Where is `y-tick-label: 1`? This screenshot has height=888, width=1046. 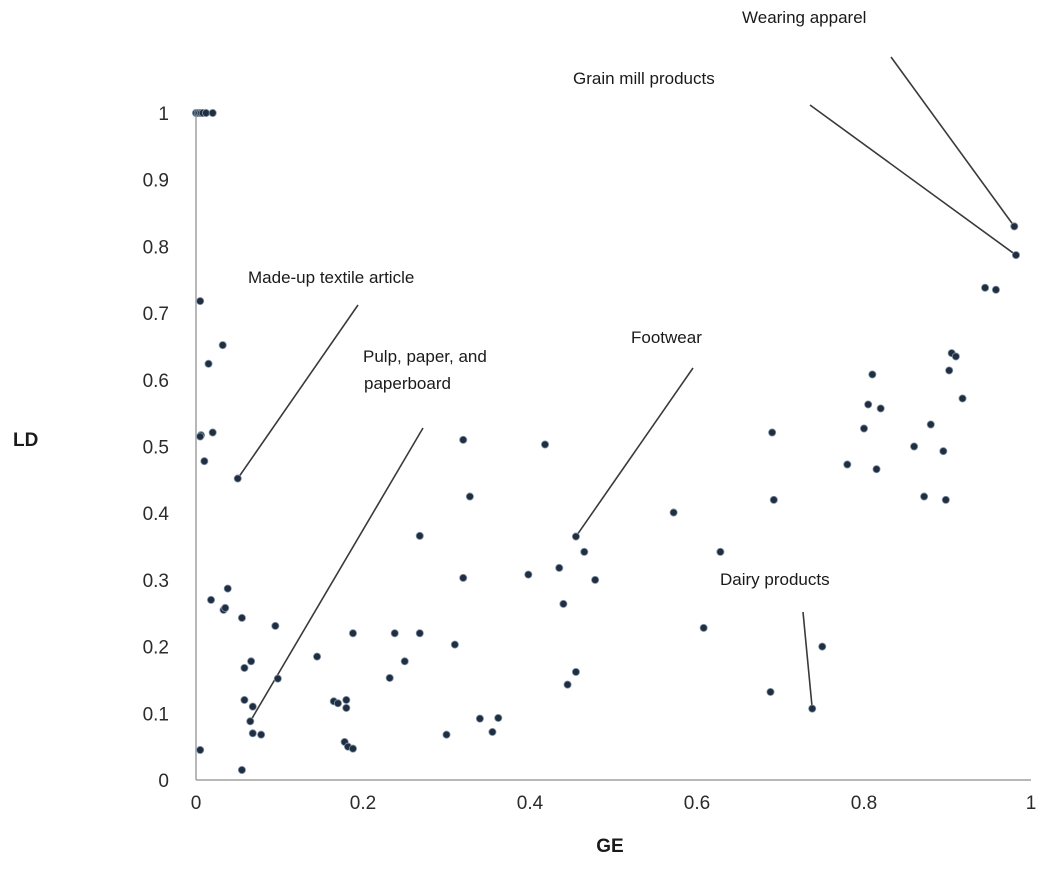 y-tick-label: 1 is located at coordinates (163, 114).